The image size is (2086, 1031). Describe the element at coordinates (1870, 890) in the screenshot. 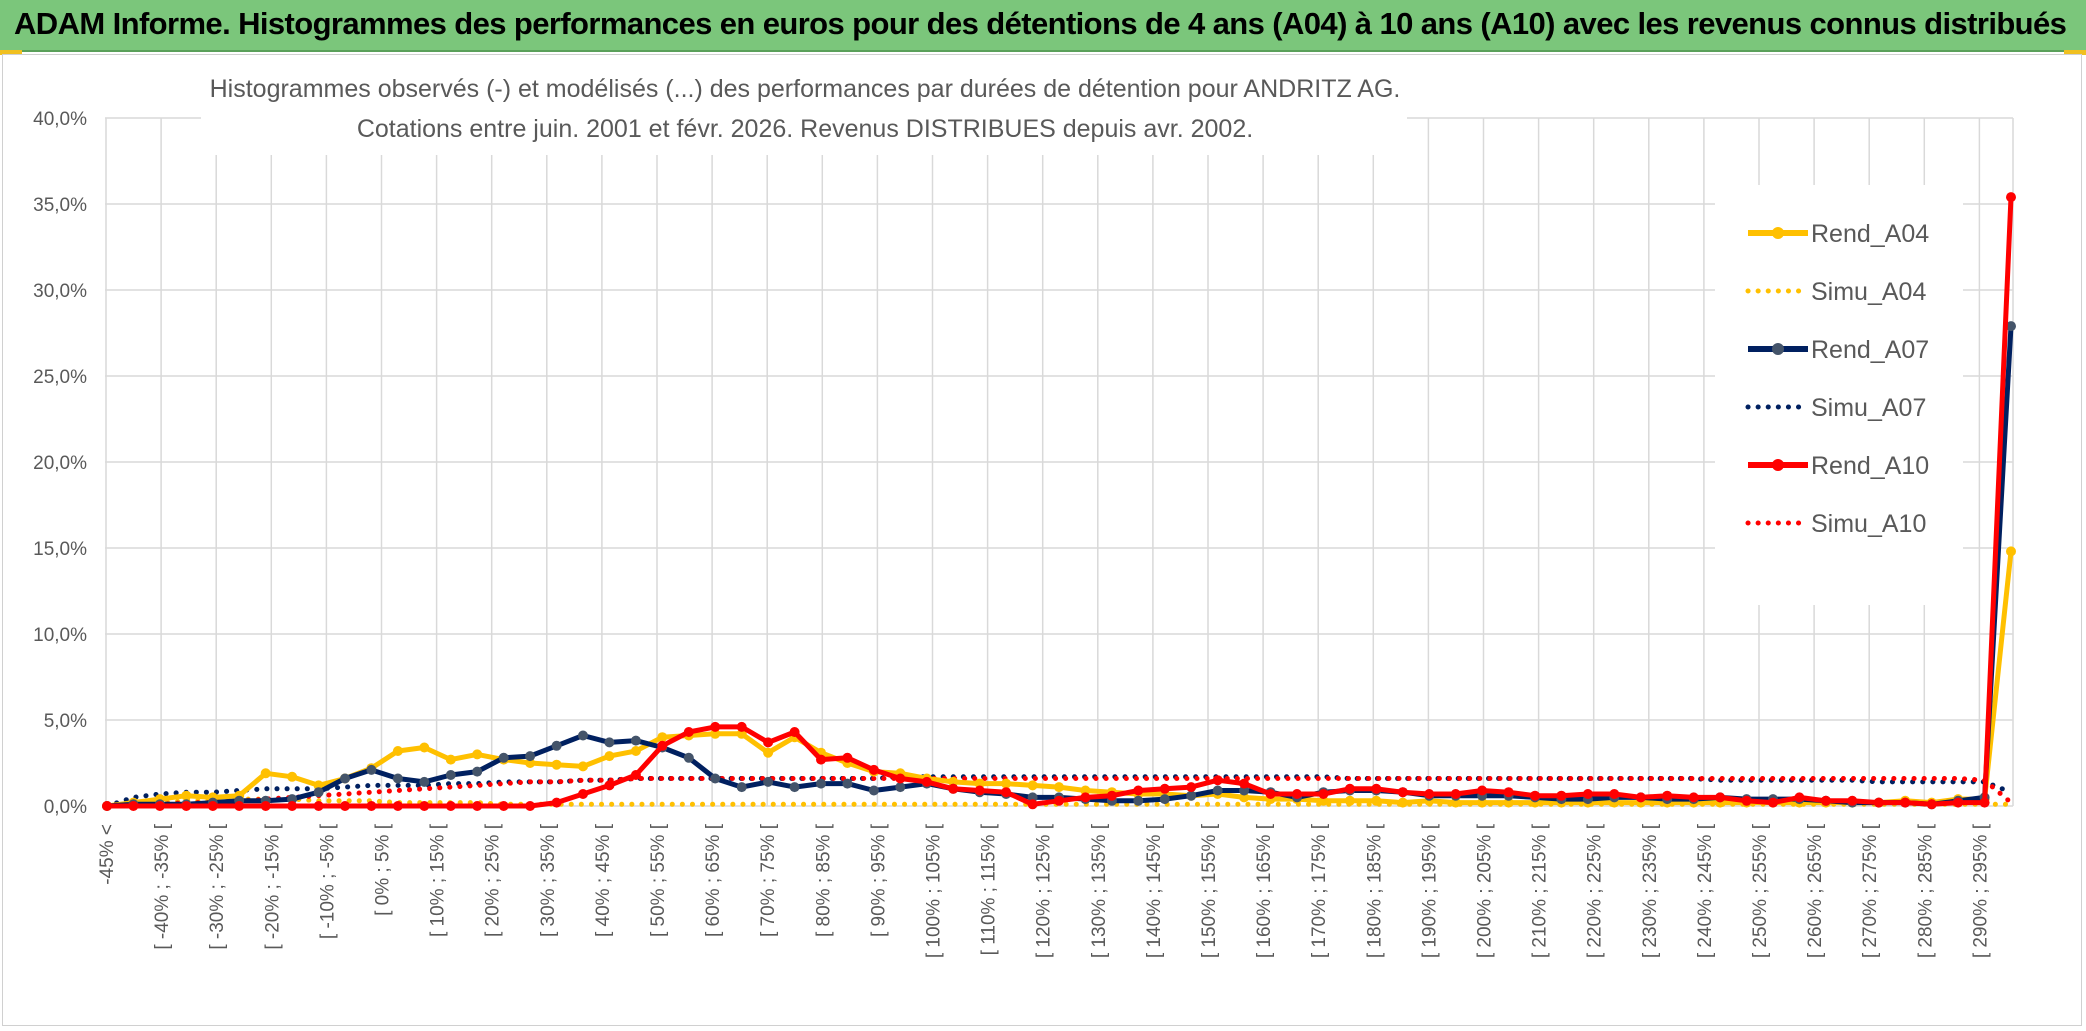

I see `x-tick-label: [ 270% ; 275% [` at that location.